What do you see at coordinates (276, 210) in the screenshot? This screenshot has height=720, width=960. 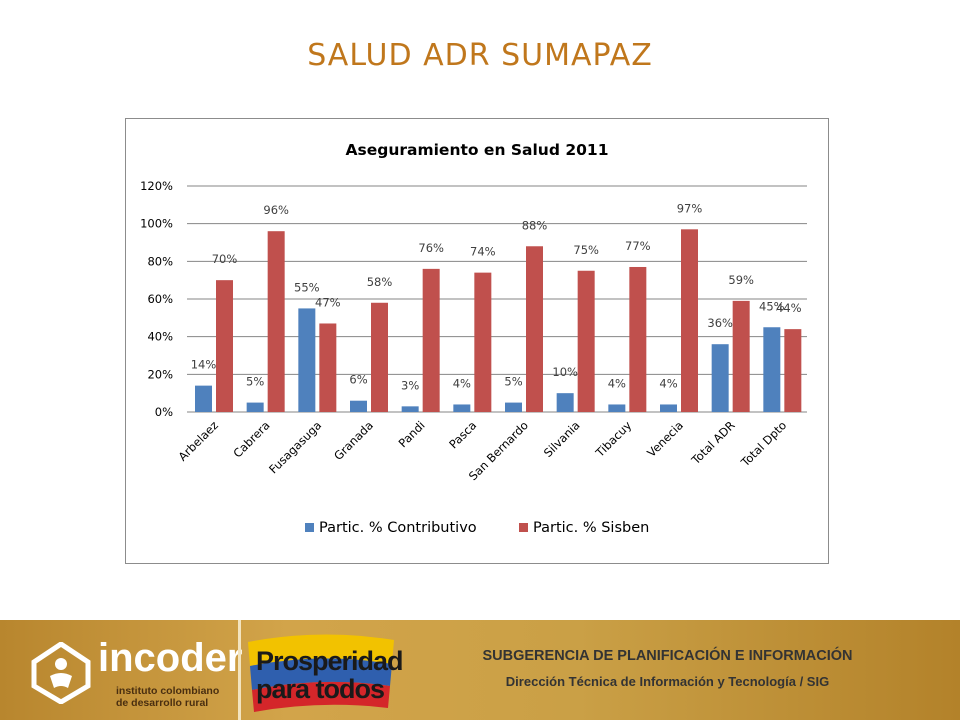 I see `sisben-data-label: 96%` at bounding box center [276, 210].